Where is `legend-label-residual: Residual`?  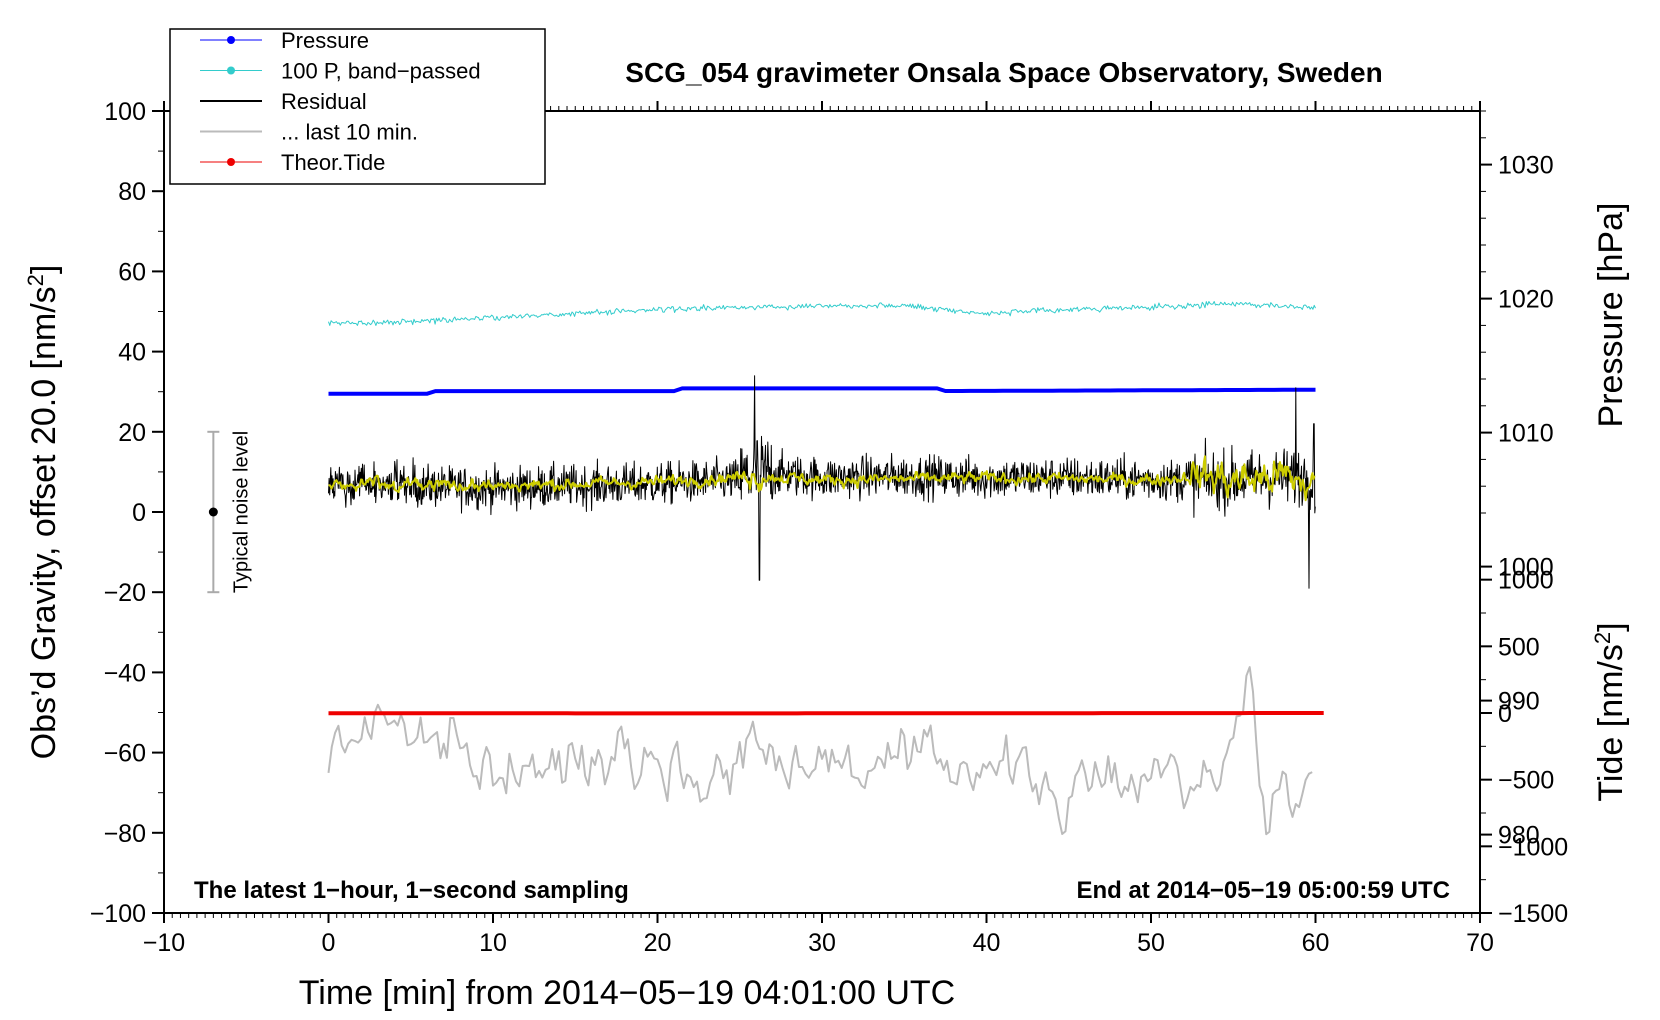 legend-label-residual: Residual is located at coordinates (324, 101).